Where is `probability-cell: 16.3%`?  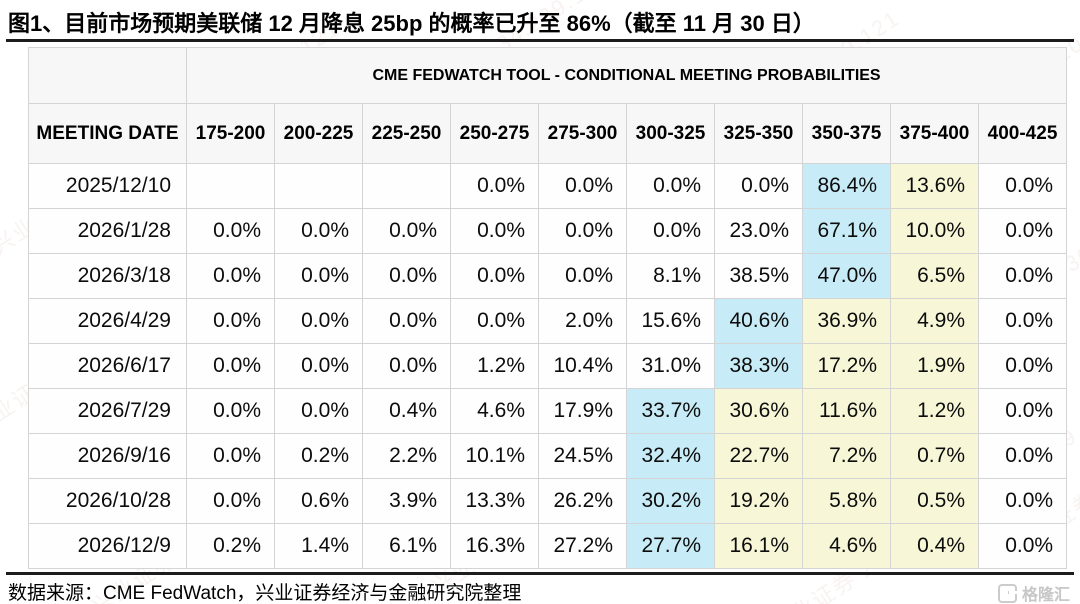 probability-cell: 16.3% is located at coordinates (494, 546).